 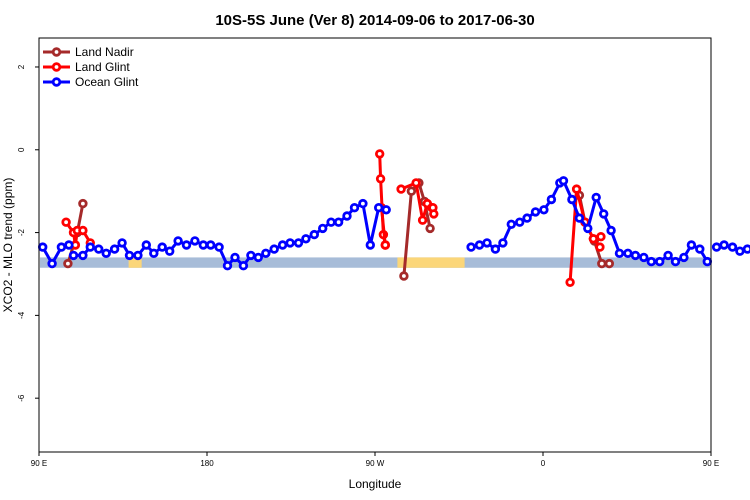 What do you see at coordinates (21, 398) in the screenshot?
I see `y-tick-label: -6` at bounding box center [21, 398].